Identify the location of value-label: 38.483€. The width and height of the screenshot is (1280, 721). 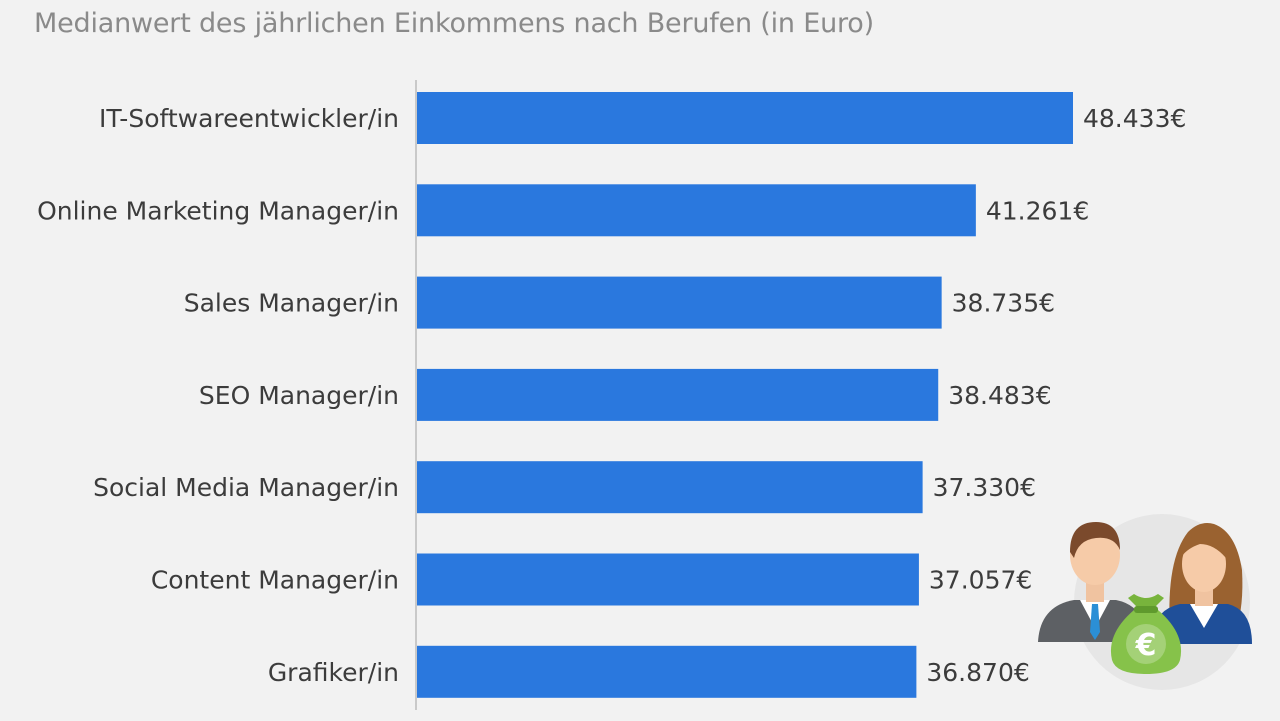
(999, 395).